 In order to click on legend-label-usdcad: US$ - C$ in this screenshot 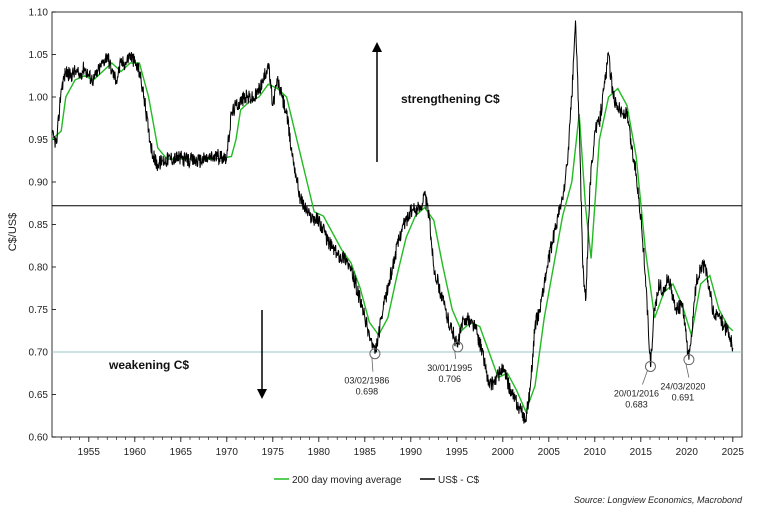, I will do `click(459, 480)`.